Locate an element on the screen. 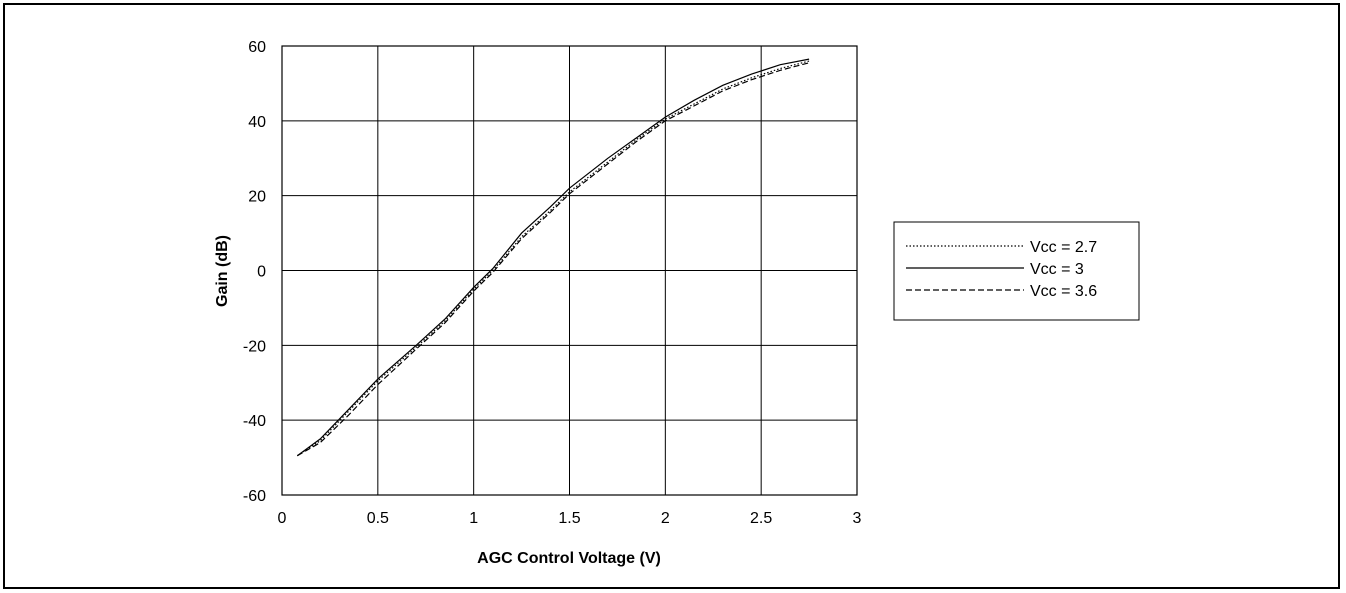 Image resolution: width=1346 pixels, height=593 pixels. x-tick-labels: 0 0.5 1 1.5 2 2.5 3 is located at coordinates (570, 518).